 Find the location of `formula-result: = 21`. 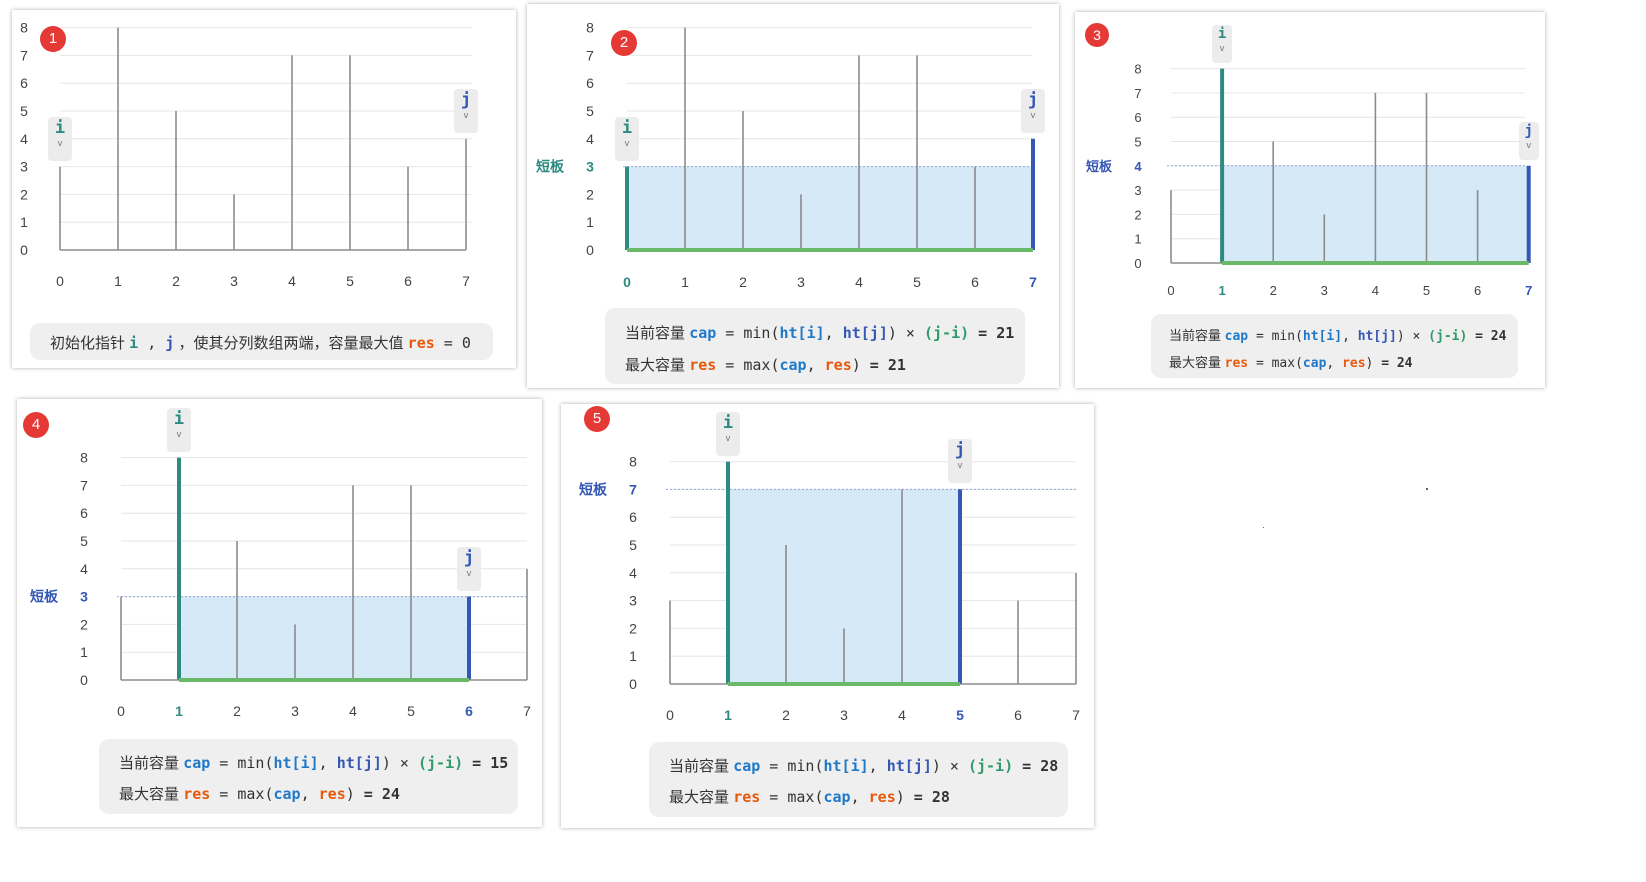

formula-result: = 21 is located at coordinates (883, 365).